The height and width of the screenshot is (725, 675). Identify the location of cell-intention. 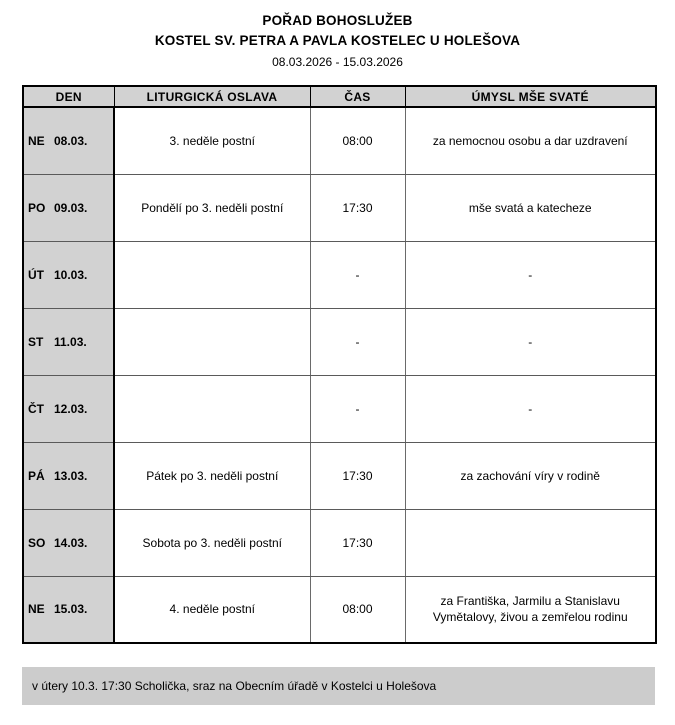
(530, 543).